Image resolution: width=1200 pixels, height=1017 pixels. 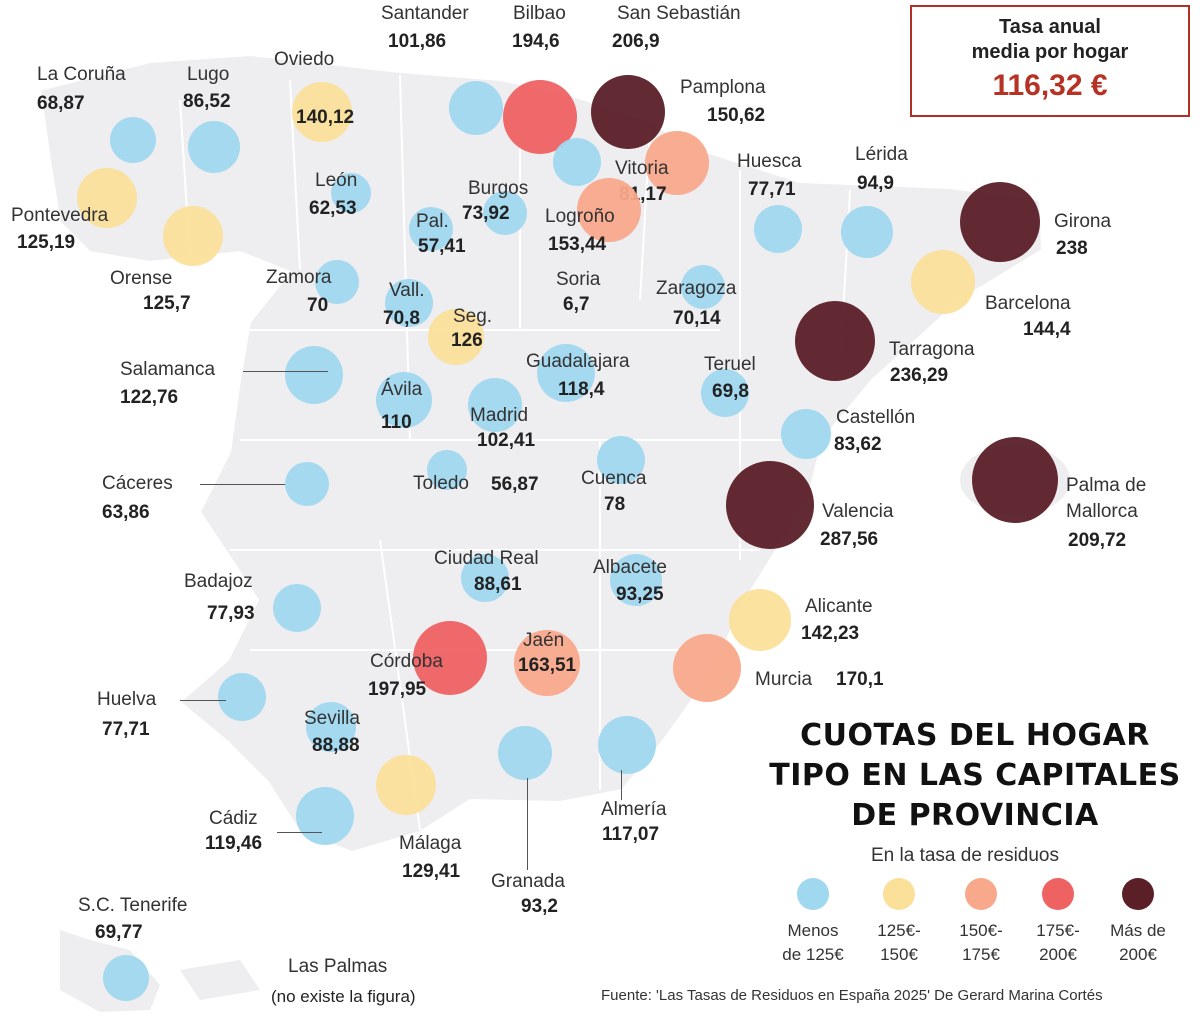 I want to click on city-value-huelva: 77,71, so click(x=126, y=729).